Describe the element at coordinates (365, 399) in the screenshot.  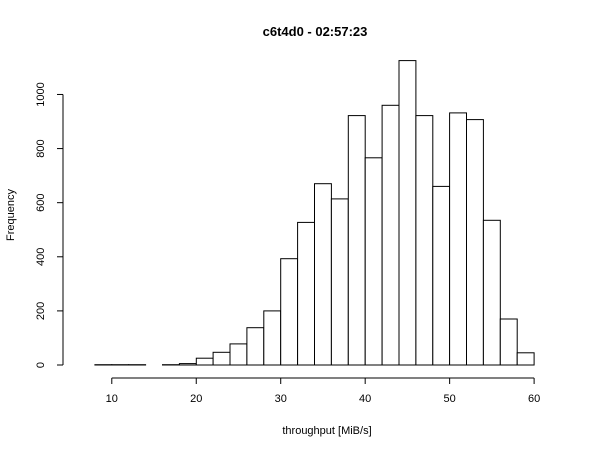
I see `x-tick-label: 40` at that location.